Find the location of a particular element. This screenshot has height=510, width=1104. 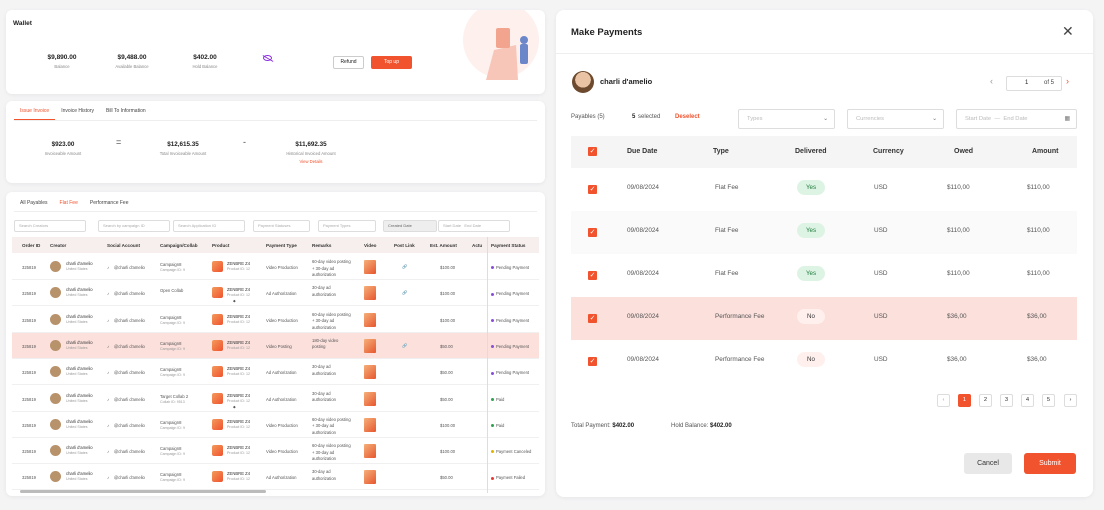

campaign-id: Collab ID: 9513 is located at coordinates (172, 401).